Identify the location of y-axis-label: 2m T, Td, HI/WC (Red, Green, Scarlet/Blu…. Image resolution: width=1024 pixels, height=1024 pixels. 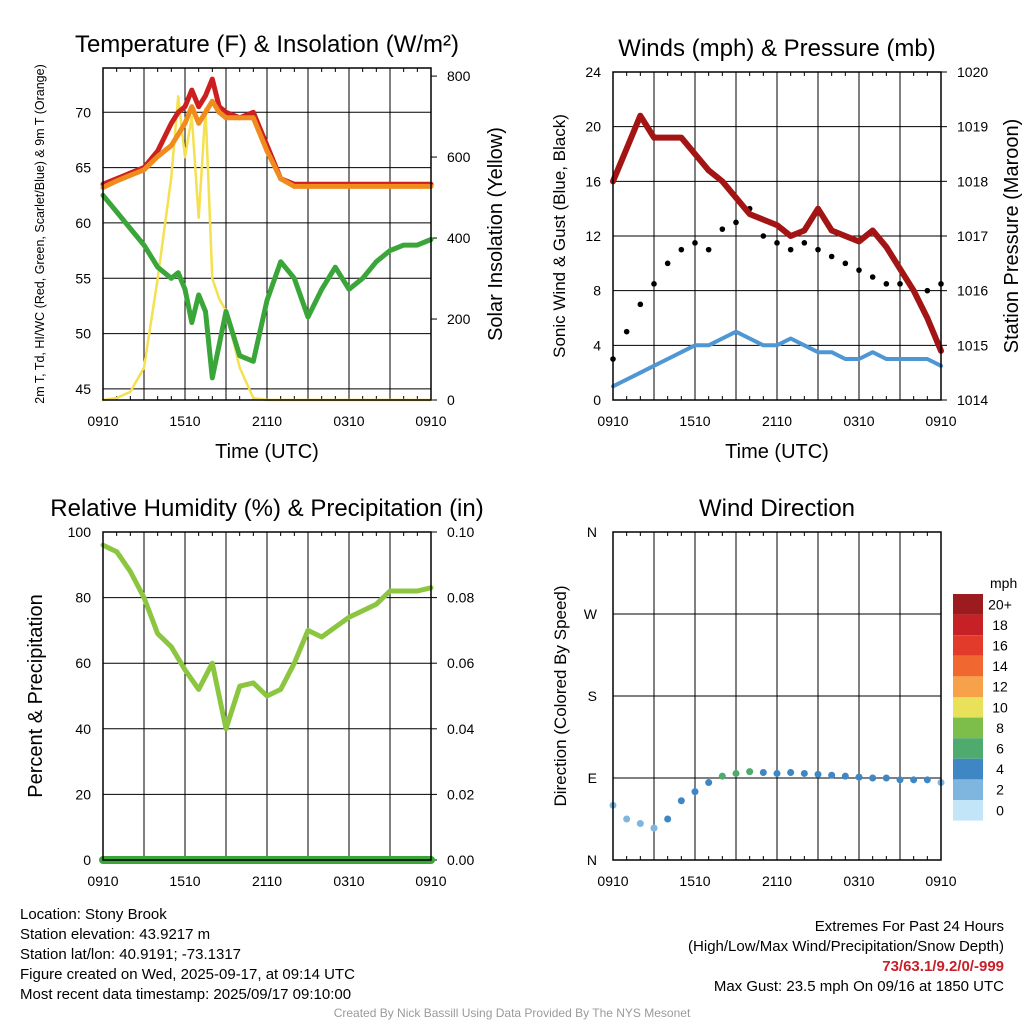
(40, 233).